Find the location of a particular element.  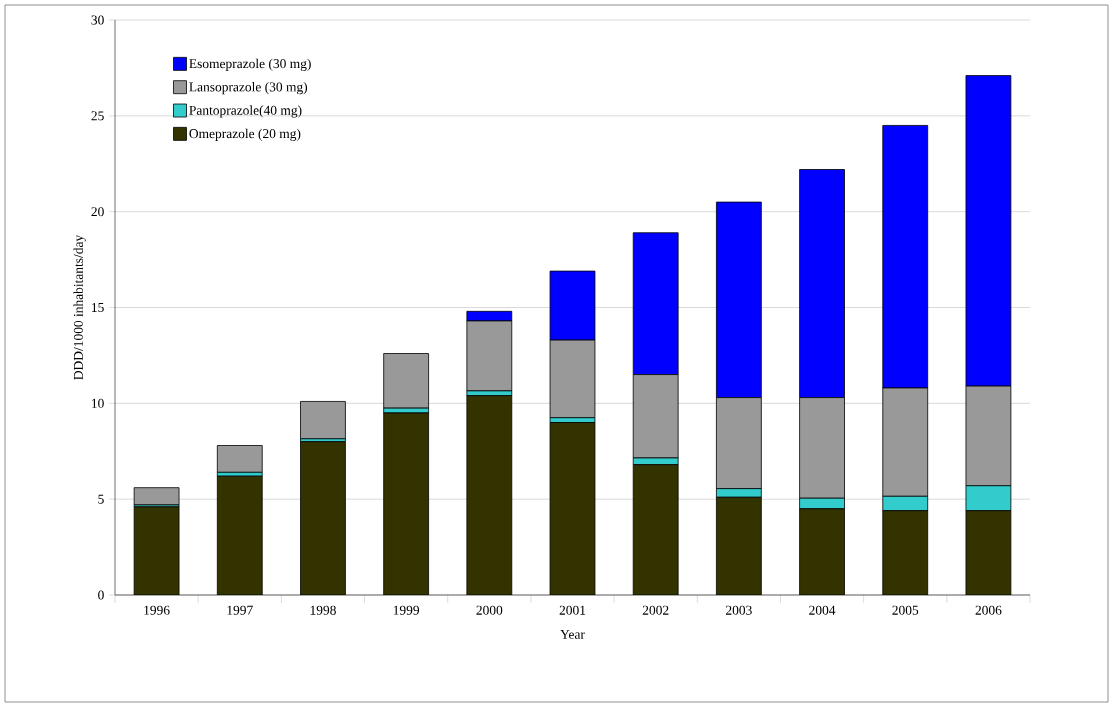

x-axis-title: Year is located at coordinates (572, 634).